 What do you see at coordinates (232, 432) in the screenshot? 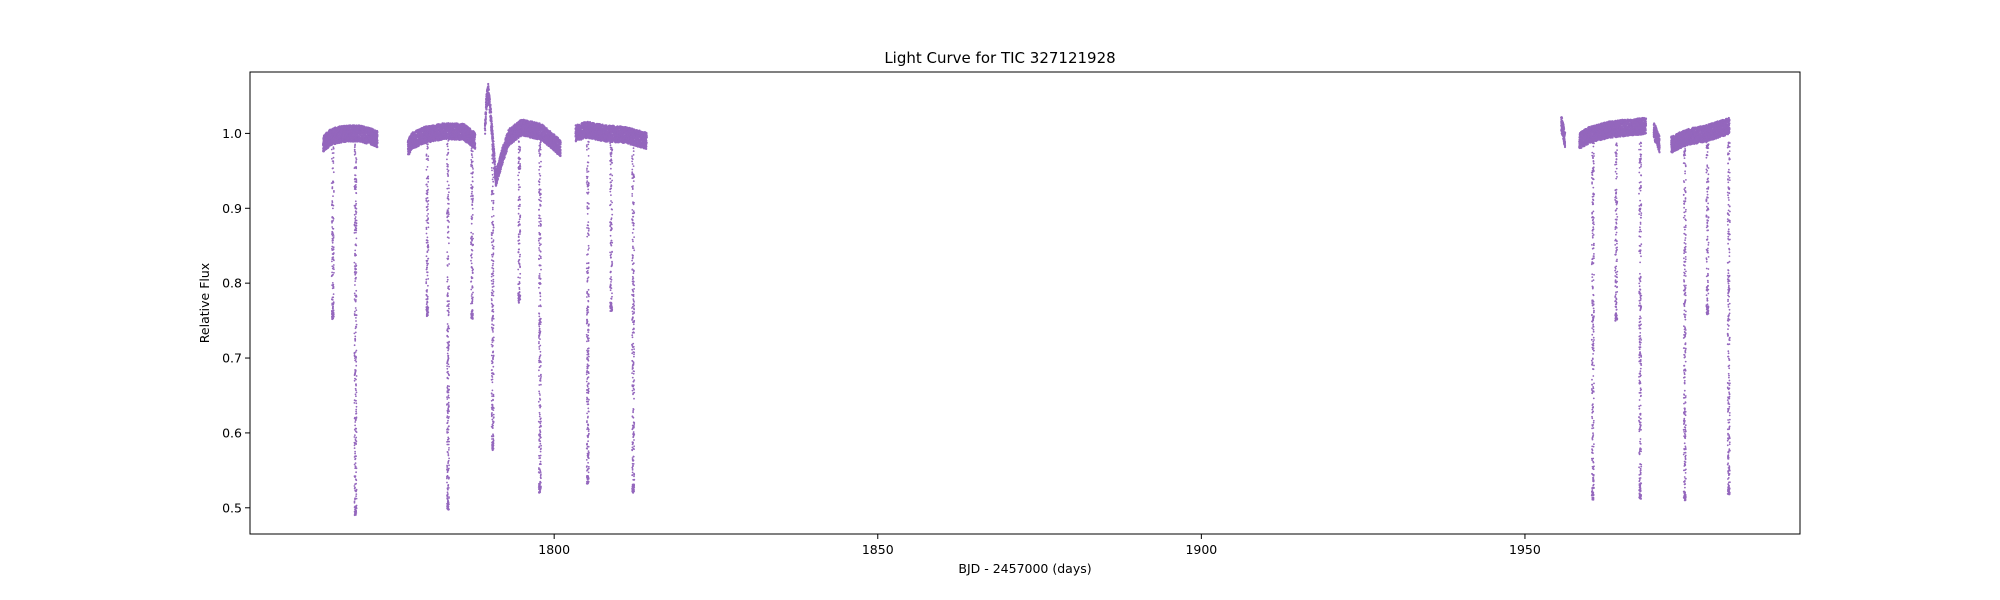
I see `y-tick-label: 0.6` at bounding box center [232, 432].